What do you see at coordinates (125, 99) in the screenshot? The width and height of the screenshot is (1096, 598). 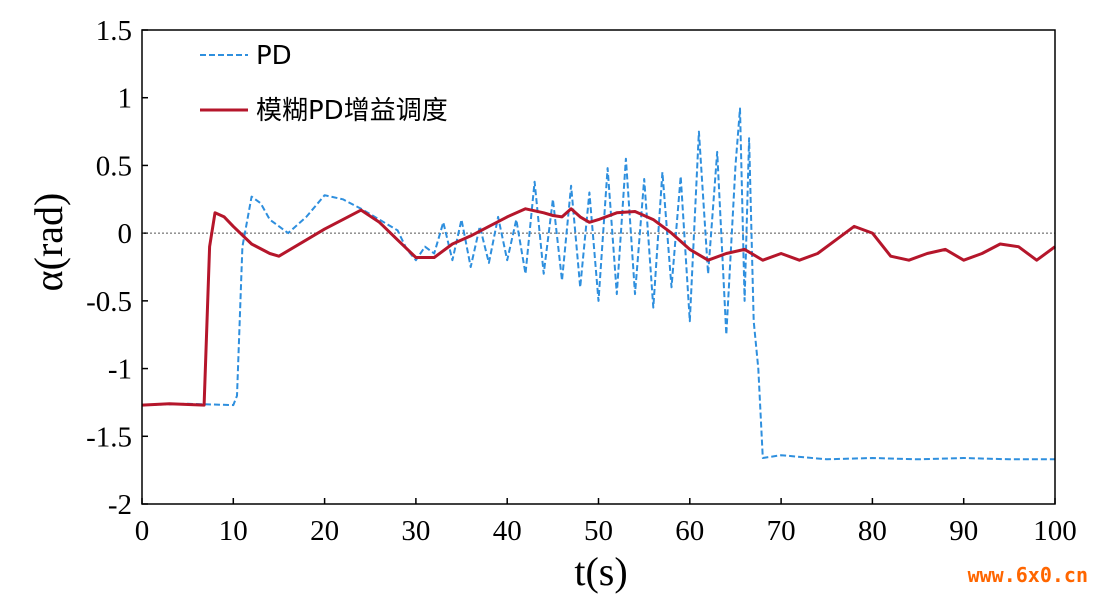 I see `y-tick-label: 1` at bounding box center [125, 99].